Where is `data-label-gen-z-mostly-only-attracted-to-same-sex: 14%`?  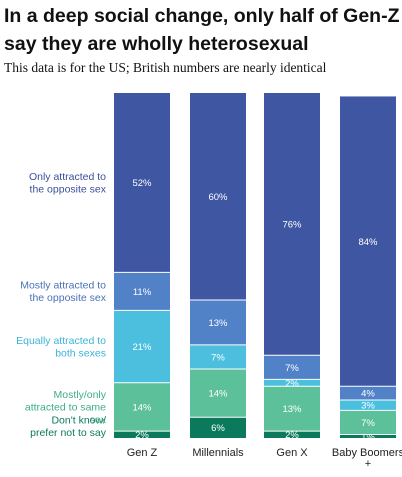
data-label-gen-z-mostly-only-attracted-to-same-sex: 14% is located at coordinates (142, 407).